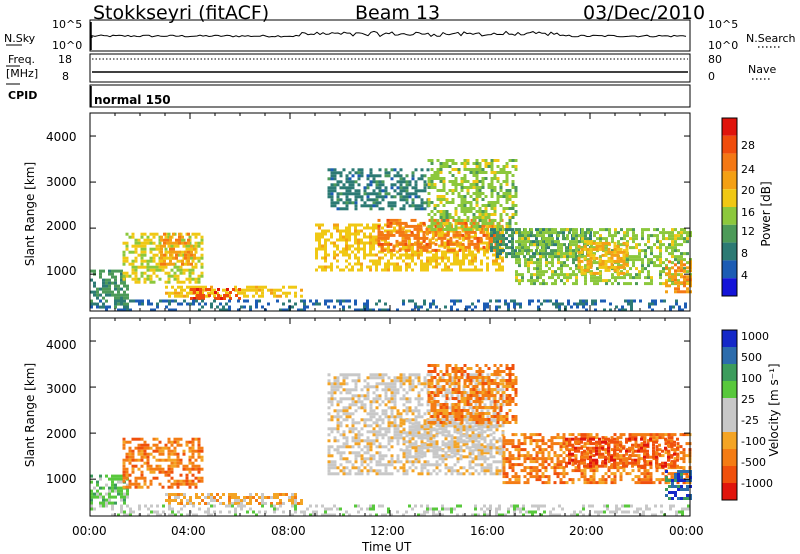 Image resolution: width=800 pixels, height=554 pixels. Describe the element at coordinates (390, 96) in the screenshot. I see `cpid-panel-frame` at that location.